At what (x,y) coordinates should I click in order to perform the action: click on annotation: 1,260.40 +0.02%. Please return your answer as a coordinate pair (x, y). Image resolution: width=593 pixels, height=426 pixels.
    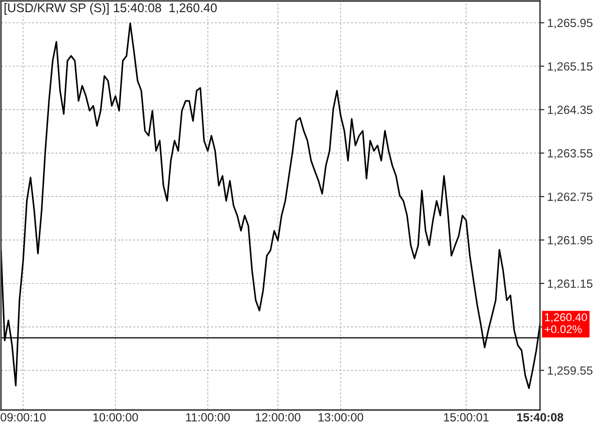
    Looking at the image, I should click on (565, 323).